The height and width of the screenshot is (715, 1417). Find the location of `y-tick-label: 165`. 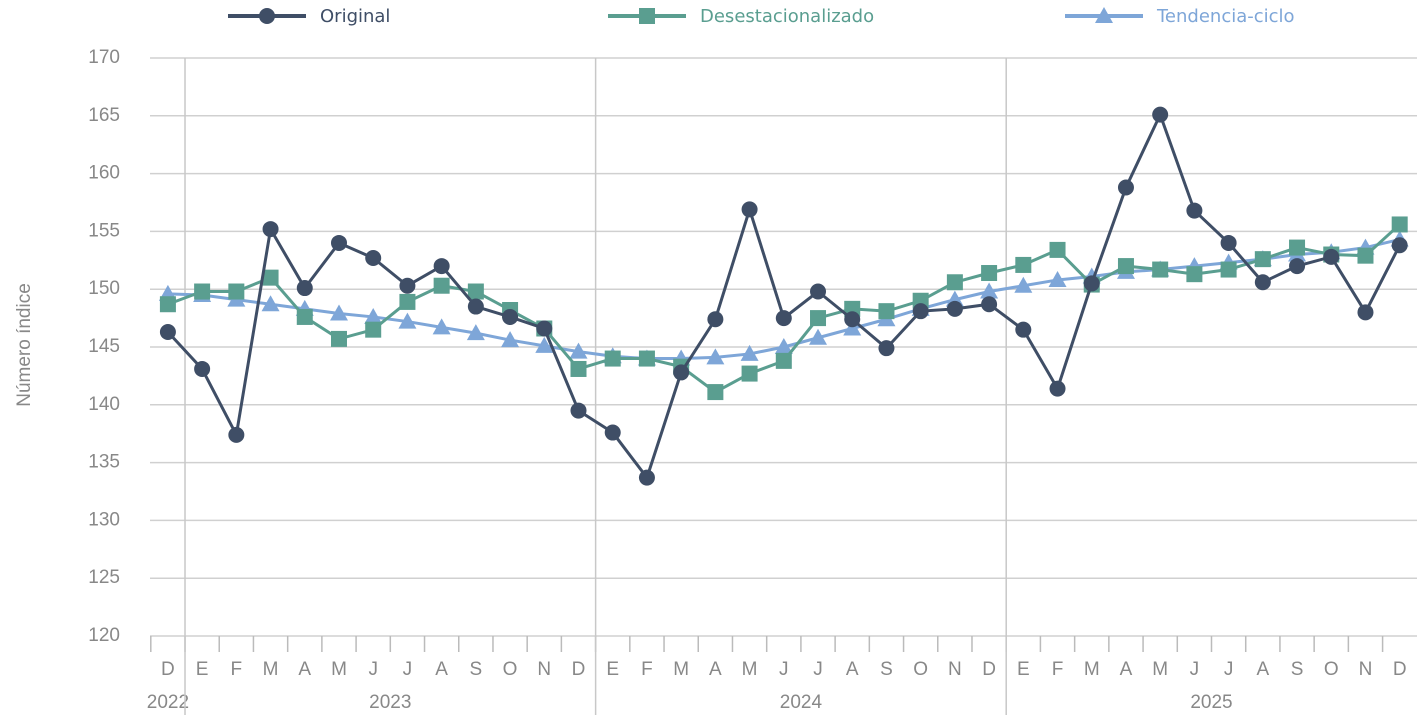

y-tick-label: 165 is located at coordinates (104, 115).